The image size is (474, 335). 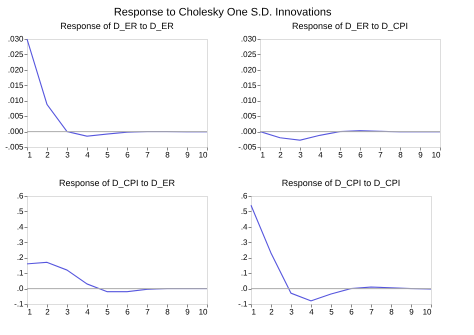 What do you see at coordinates (350, 26) in the screenshot?
I see `chart-title: Response of D_ER to D_CPI` at bounding box center [350, 26].